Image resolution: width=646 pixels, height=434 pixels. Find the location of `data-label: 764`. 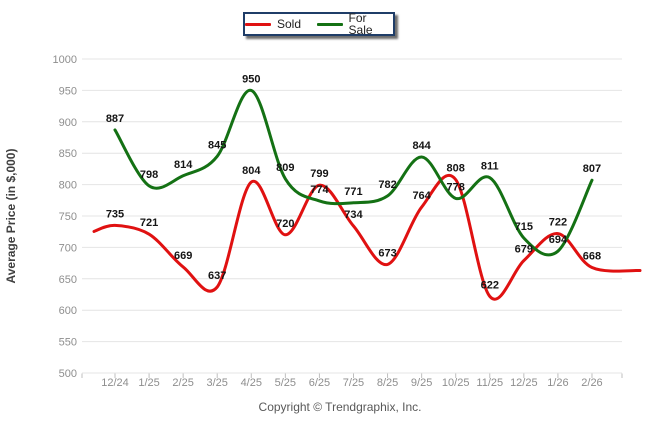

data-label: 764 is located at coordinates (421, 196).